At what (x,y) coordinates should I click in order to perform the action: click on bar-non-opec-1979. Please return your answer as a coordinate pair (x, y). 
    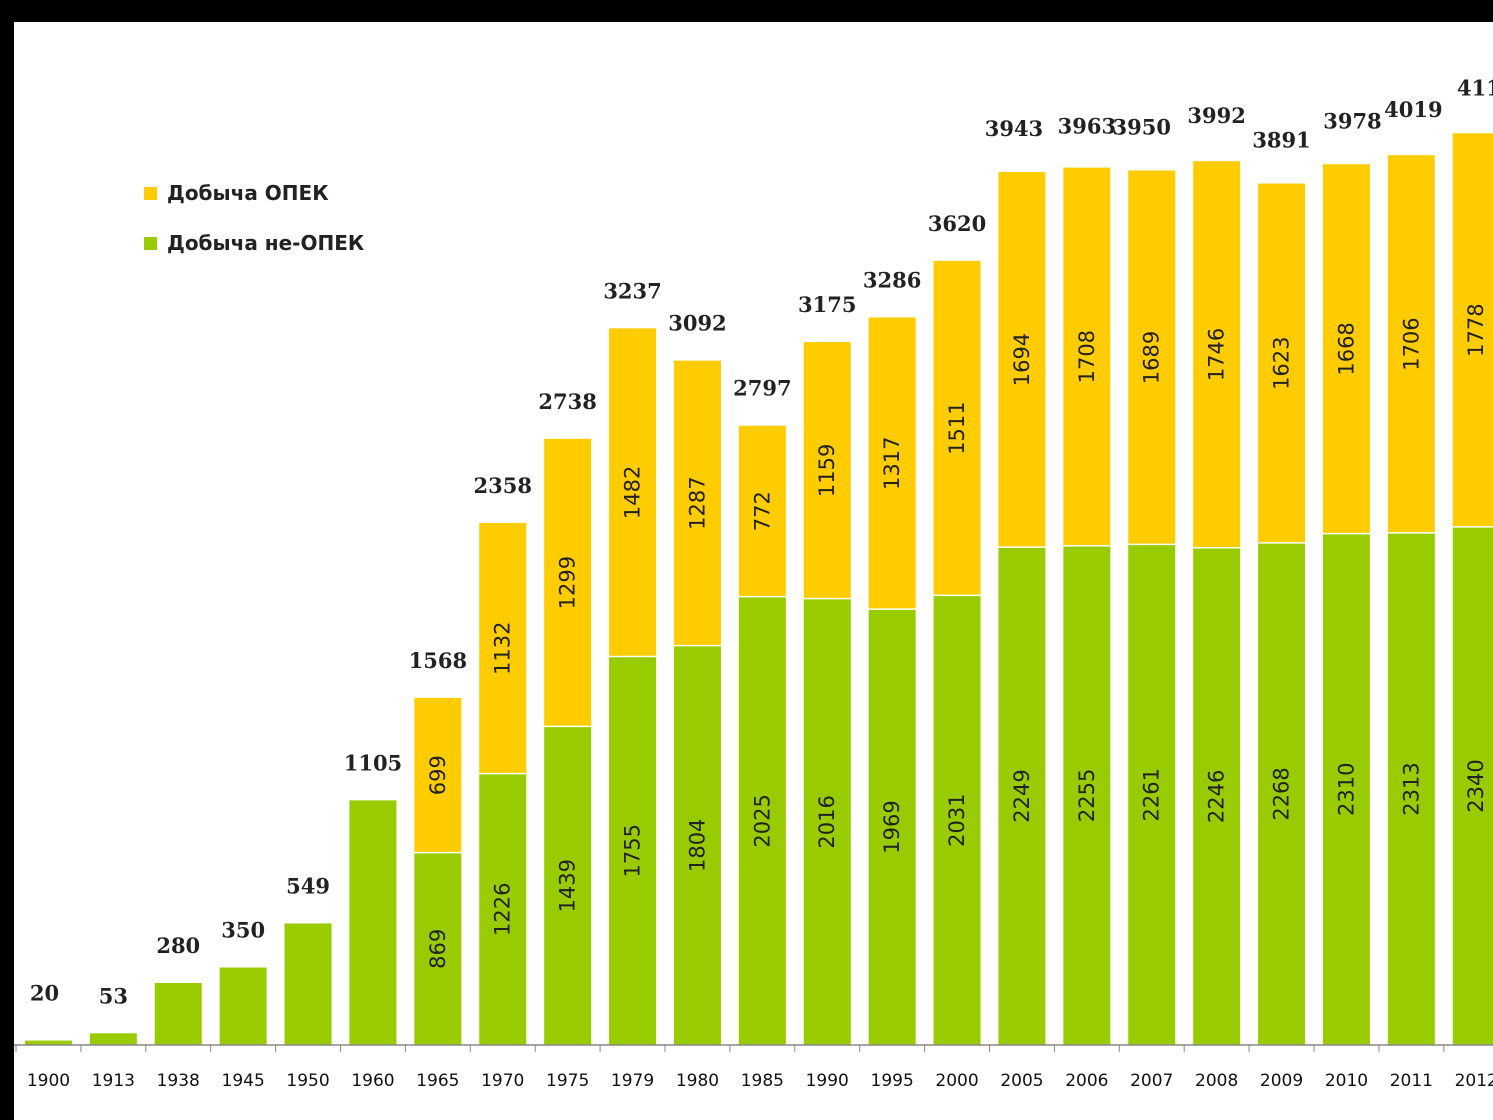
    Looking at the image, I should click on (633, 850).